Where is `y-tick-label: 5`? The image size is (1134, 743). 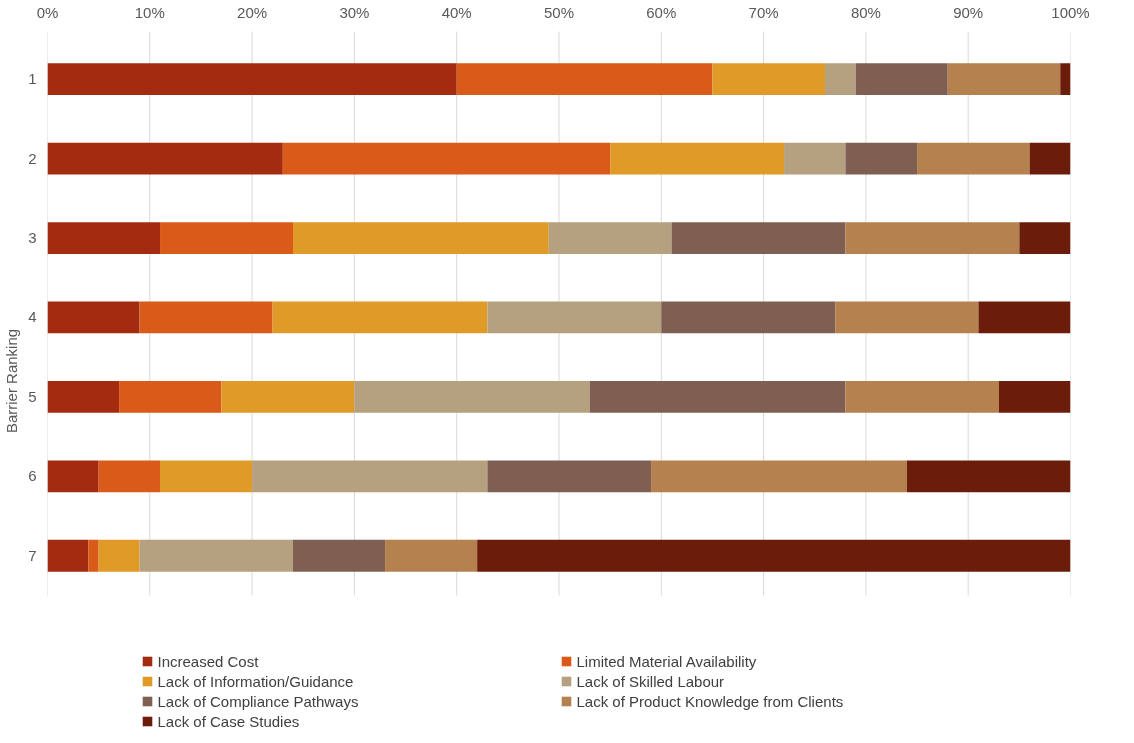
y-tick-label: 5 is located at coordinates (32, 396).